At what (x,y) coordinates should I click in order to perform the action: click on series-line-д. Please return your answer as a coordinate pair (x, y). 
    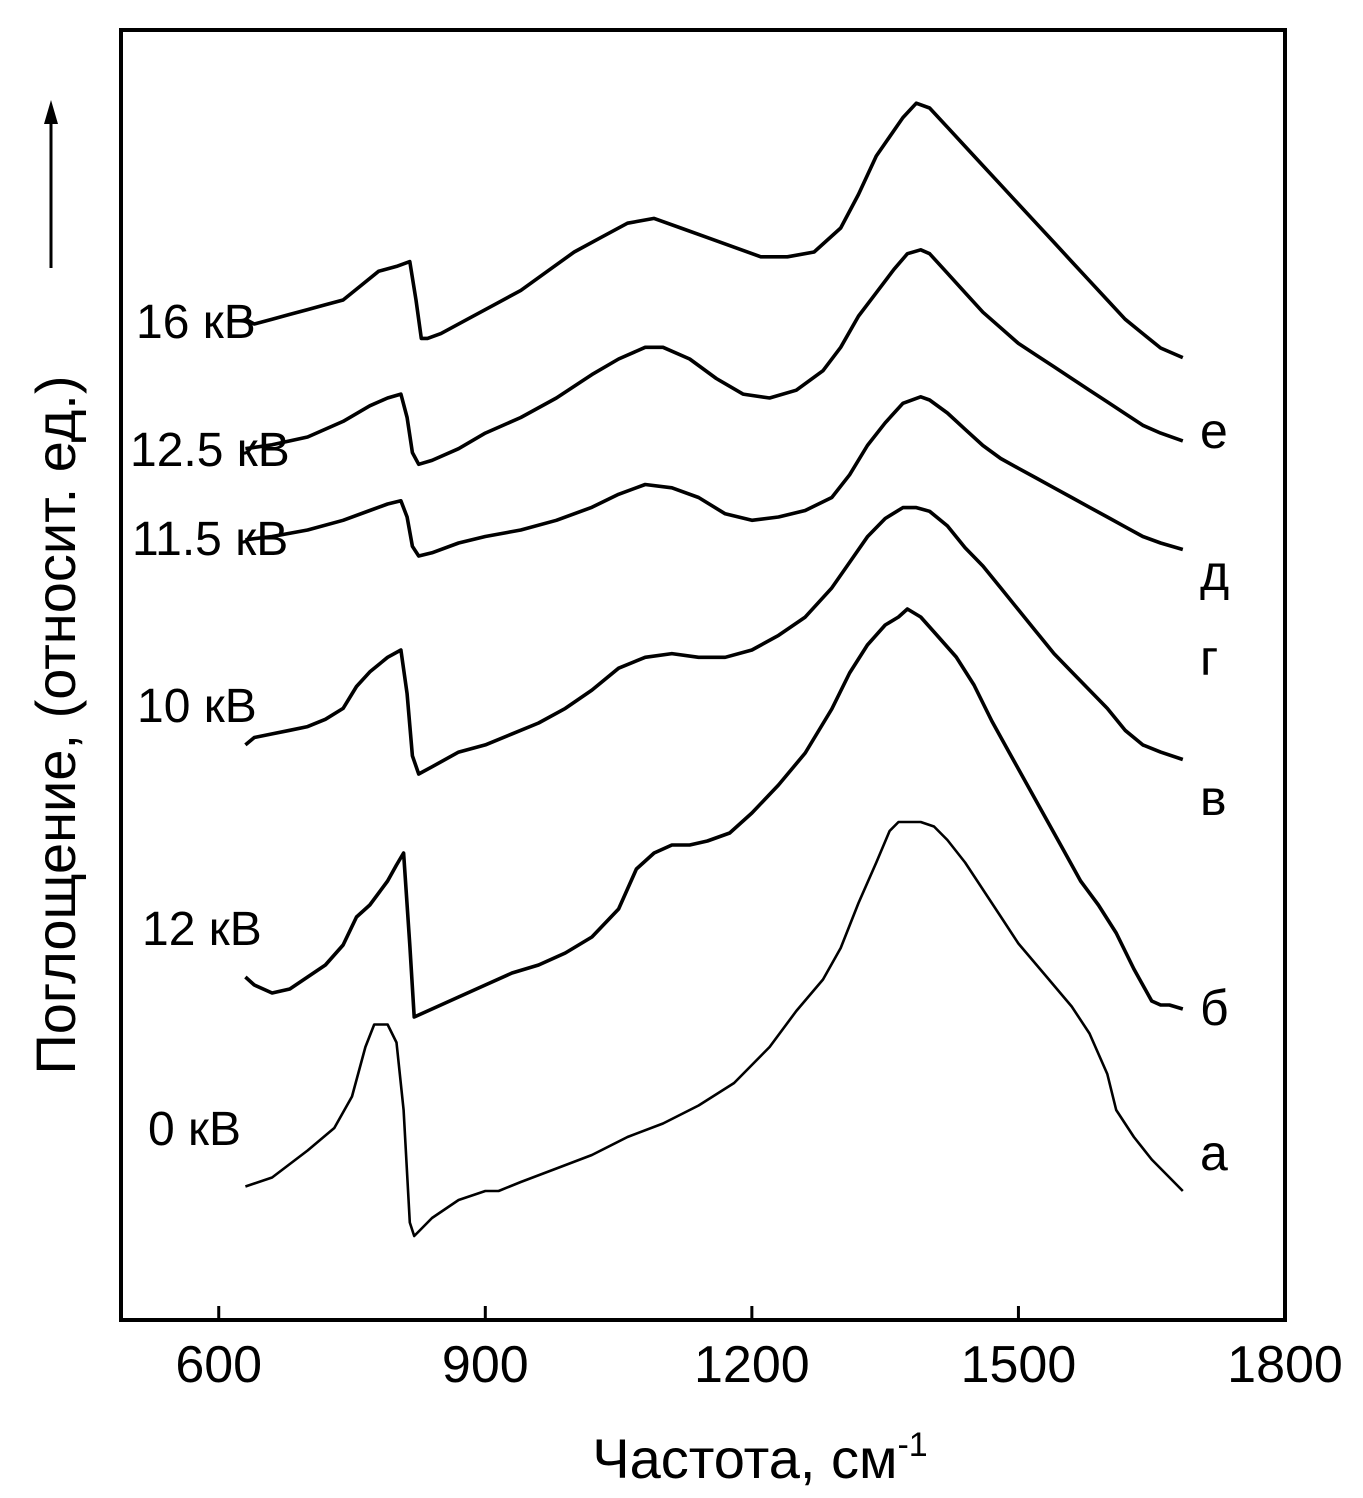
    Looking at the image, I should click on (714, 357).